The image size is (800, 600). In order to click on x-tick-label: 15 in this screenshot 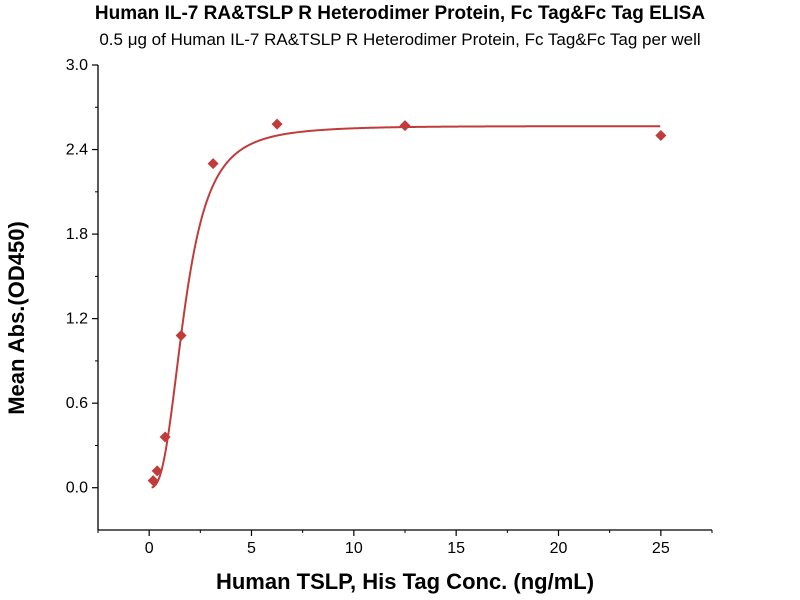, I will do `click(456, 548)`.